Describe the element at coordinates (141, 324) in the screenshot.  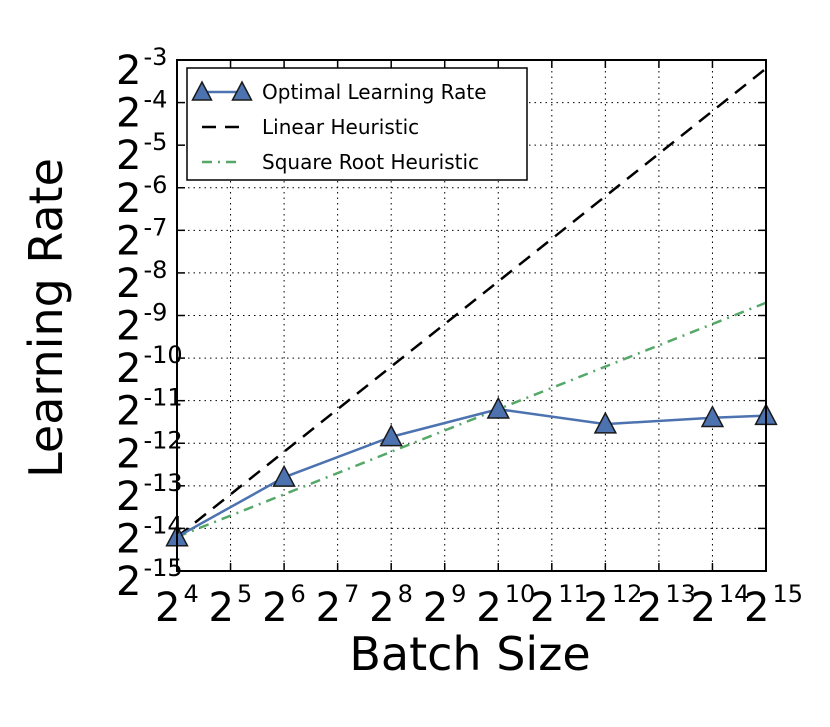
I see `y-tick-label: 2-9` at that location.